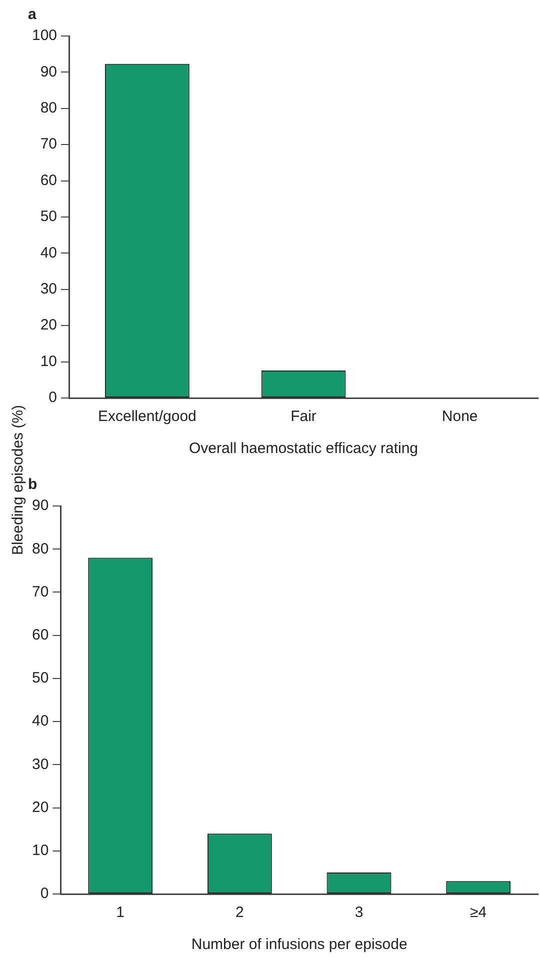 The image size is (540, 966). Describe the element at coordinates (359, 913) in the screenshot. I see `x-tick-label: 3` at that location.